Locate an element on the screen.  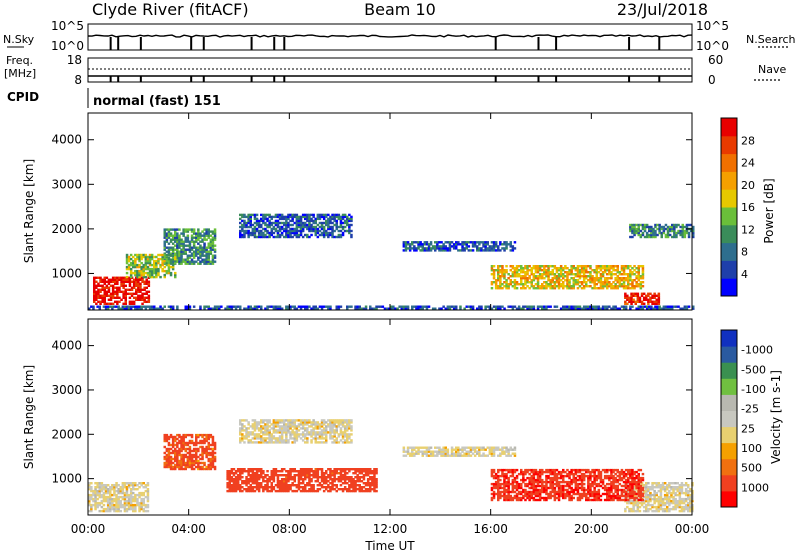
noise-sky-label: N.Sky is located at coordinates (19, 39).